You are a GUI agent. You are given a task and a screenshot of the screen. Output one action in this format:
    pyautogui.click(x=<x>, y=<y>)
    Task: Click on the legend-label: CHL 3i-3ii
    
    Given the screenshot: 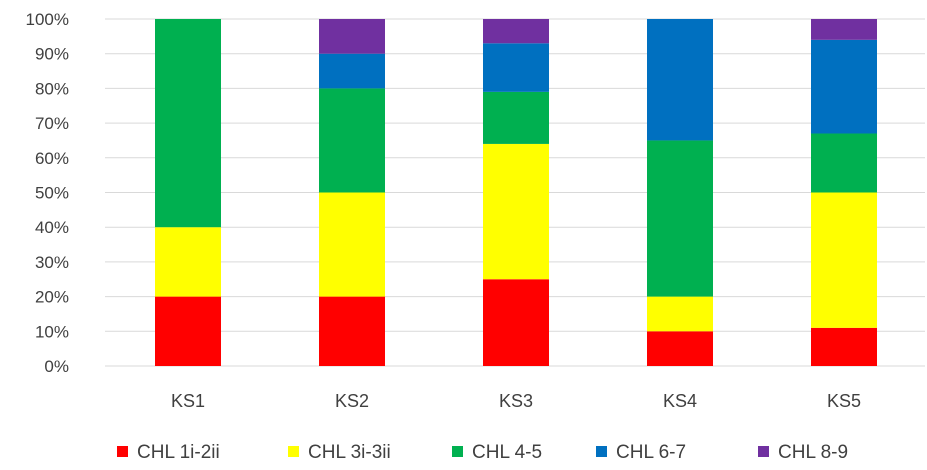 What is the action you would take?
    pyautogui.click(x=349, y=452)
    